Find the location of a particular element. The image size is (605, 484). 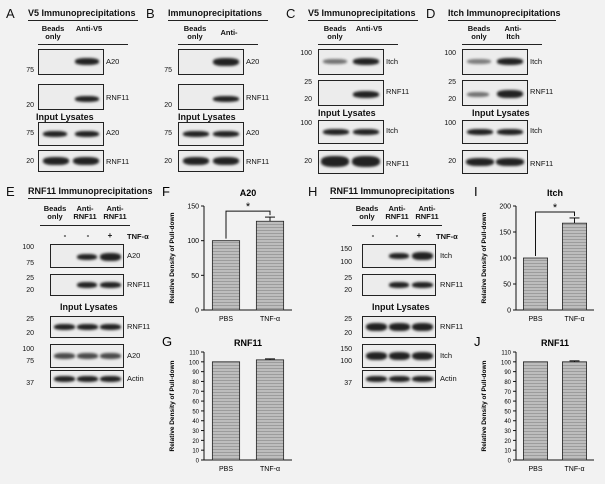

panel-letter: H is located at coordinates (313, 191).